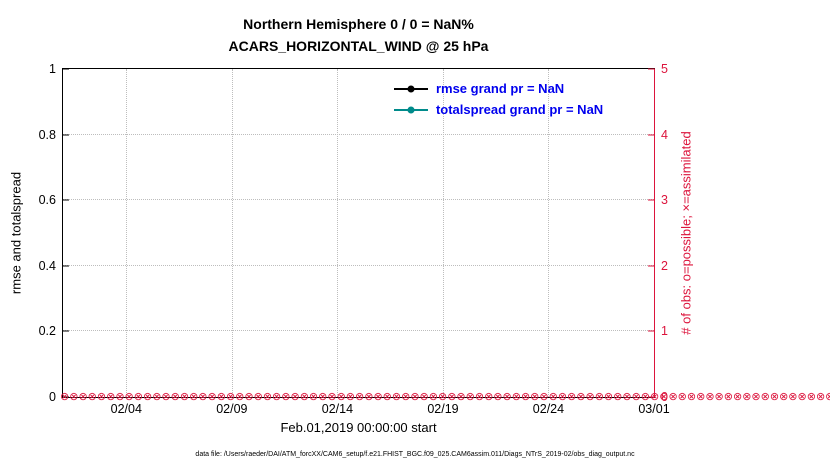 The image size is (830, 470). What do you see at coordinates (358, 24) in the screenshot?
I see `chart-title: Northern Hemisphere 0 / 0 = NaN%` at bounding box center [358, 24].